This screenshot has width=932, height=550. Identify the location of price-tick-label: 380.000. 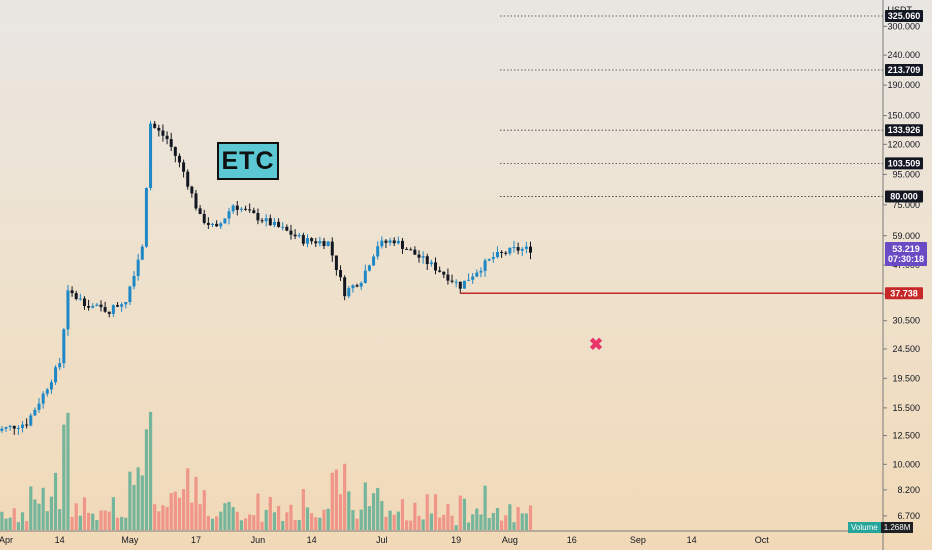
(903, 0).